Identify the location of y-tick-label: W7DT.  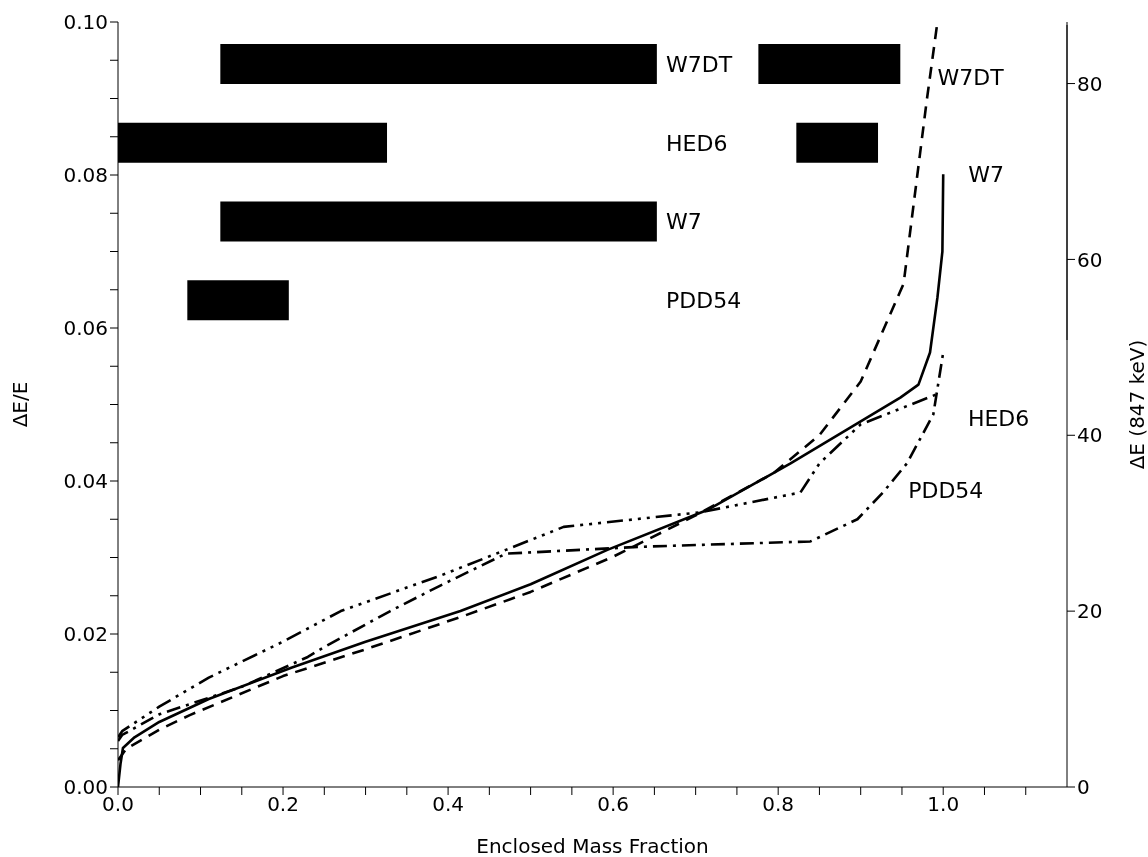
(699, 64).